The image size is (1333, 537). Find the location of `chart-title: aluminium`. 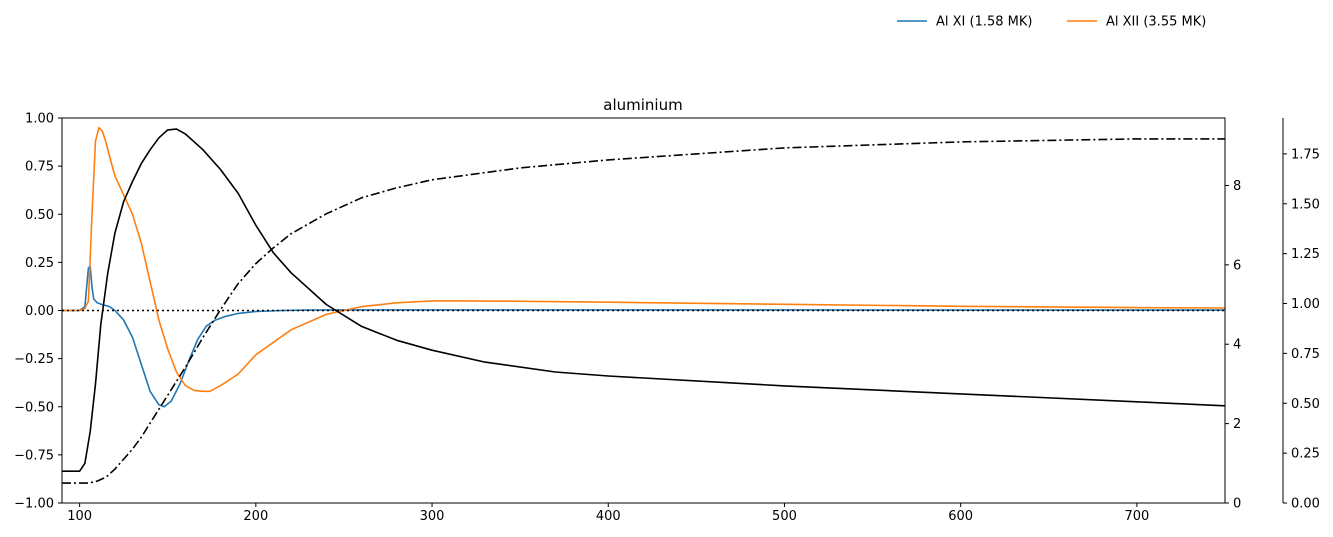

chart-title: aluminium is located at coordinates (642, 105).